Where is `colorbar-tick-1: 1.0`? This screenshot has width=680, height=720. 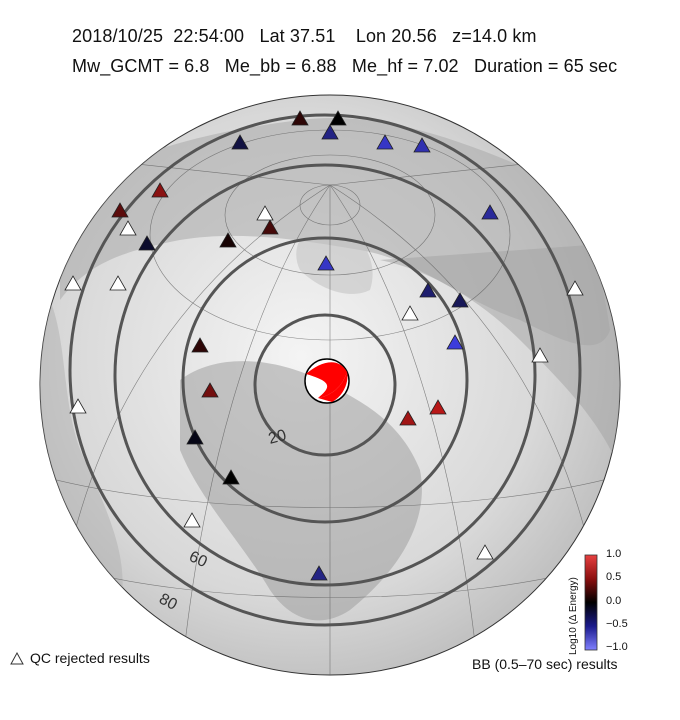 colorbar-tick-1: 1.0 is located at coordinates (614, 554).